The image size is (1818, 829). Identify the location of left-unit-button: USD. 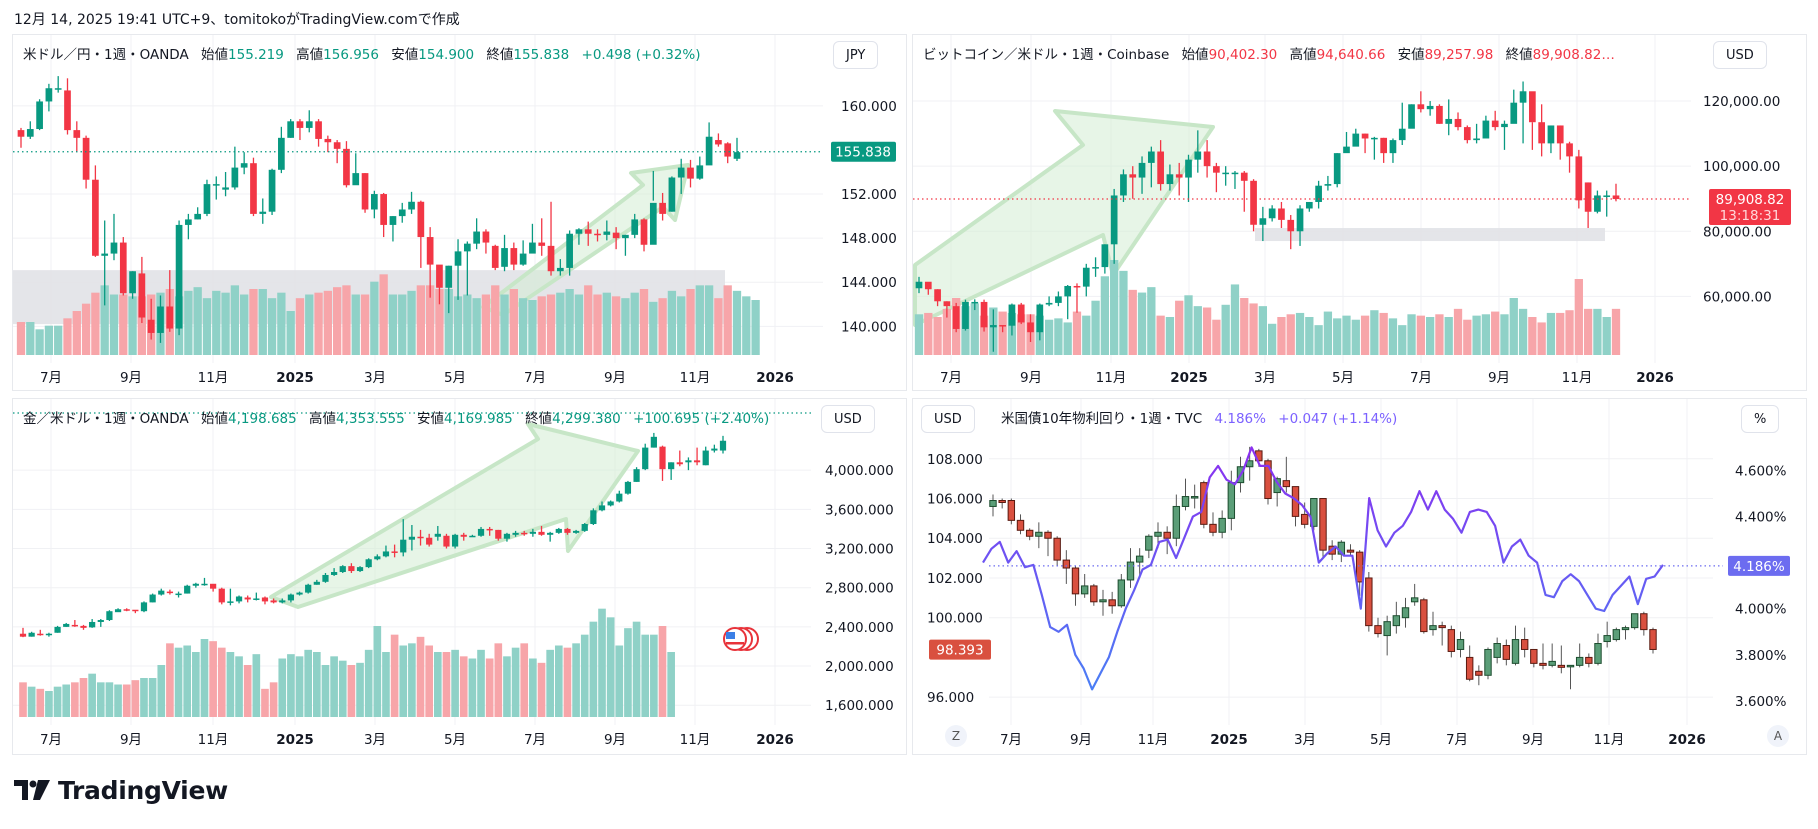
(948, 419).